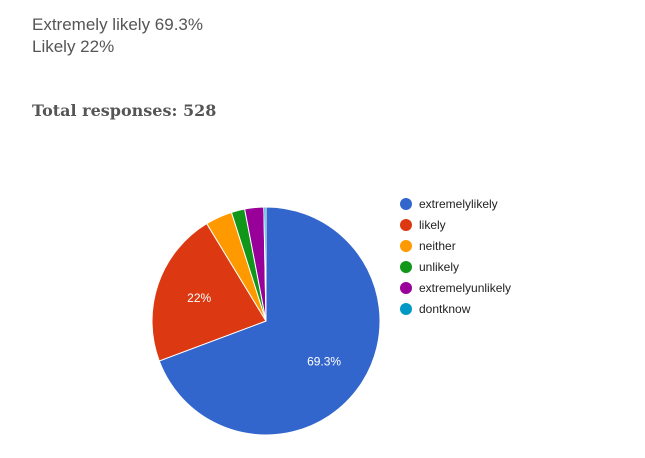 The image size is (645, 458). Describe the element at coordinates (105, 110) in the screenshot. I see `total-responses-label: Total responses:` at that location.